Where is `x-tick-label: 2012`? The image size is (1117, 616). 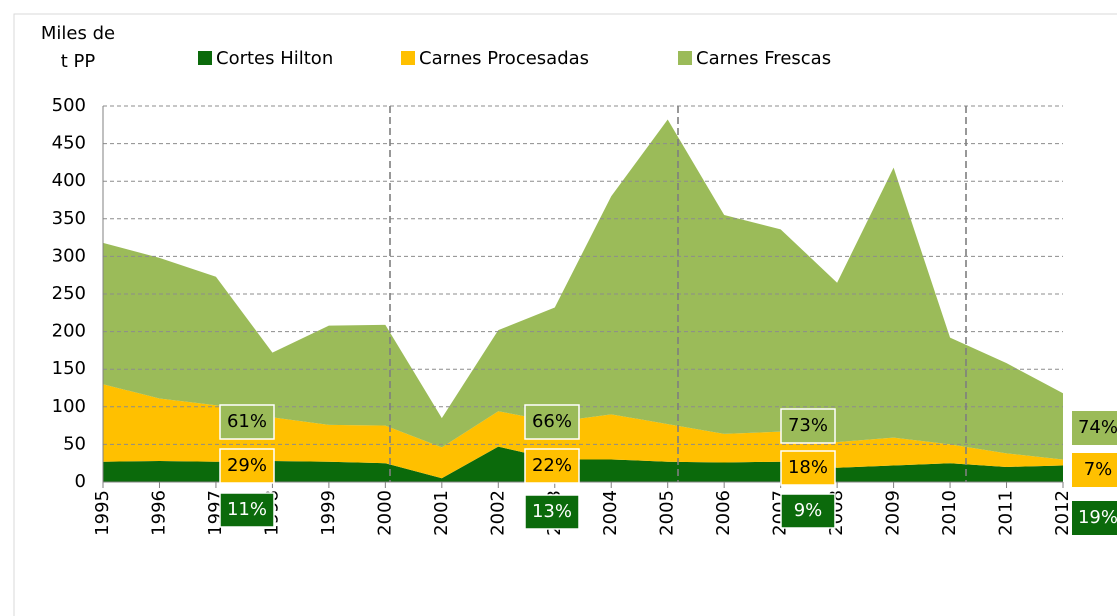
x-tick-label: 2012 is located at coordinates (1062, 513).